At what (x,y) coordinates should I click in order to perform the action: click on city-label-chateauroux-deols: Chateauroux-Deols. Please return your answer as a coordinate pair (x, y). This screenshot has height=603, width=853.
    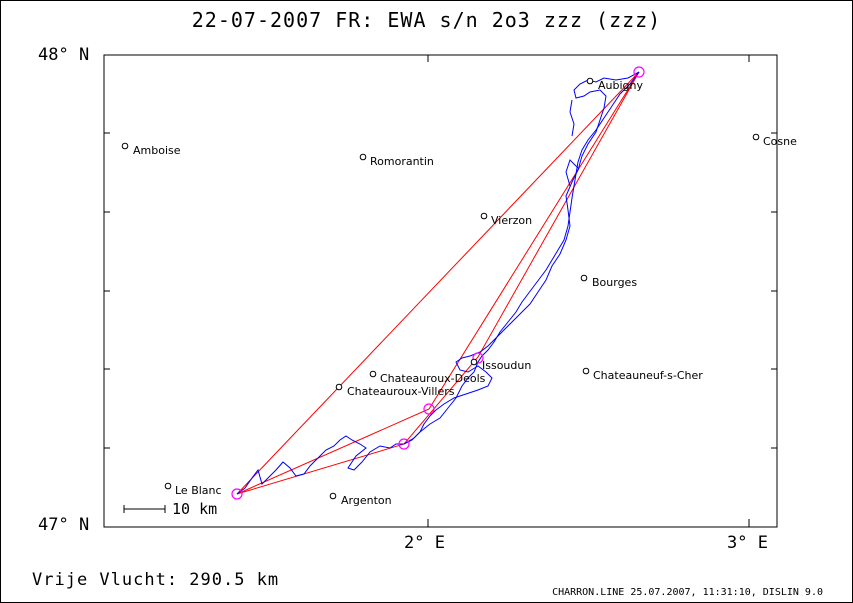
    Looking at the image, I should click on (433, 378).